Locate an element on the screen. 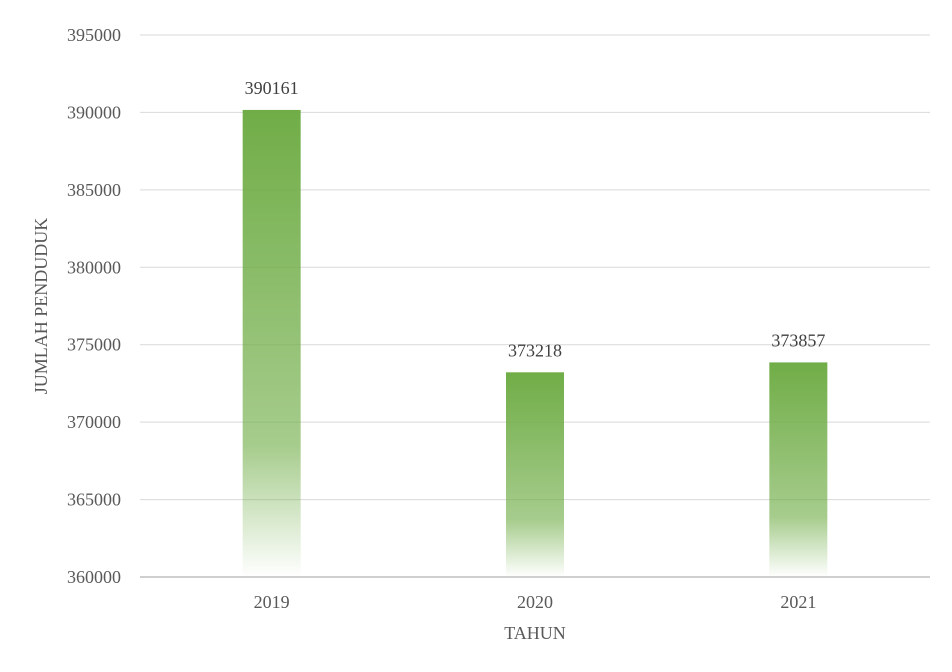 Image resolution: width=952 pixels, height=672 pixels. data-label-2019: 390161 is located at coordinates (272, 88).